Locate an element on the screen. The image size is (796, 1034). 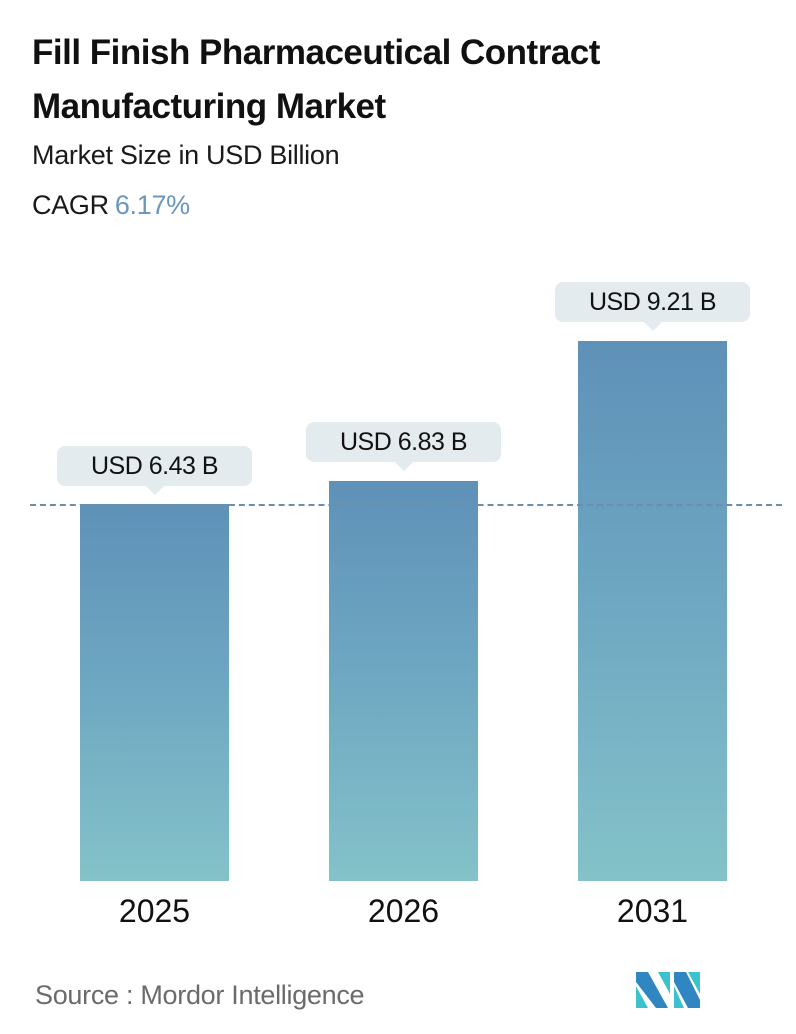
data-label-2026: USD 6.83 B is located at coordinates (403, 446).